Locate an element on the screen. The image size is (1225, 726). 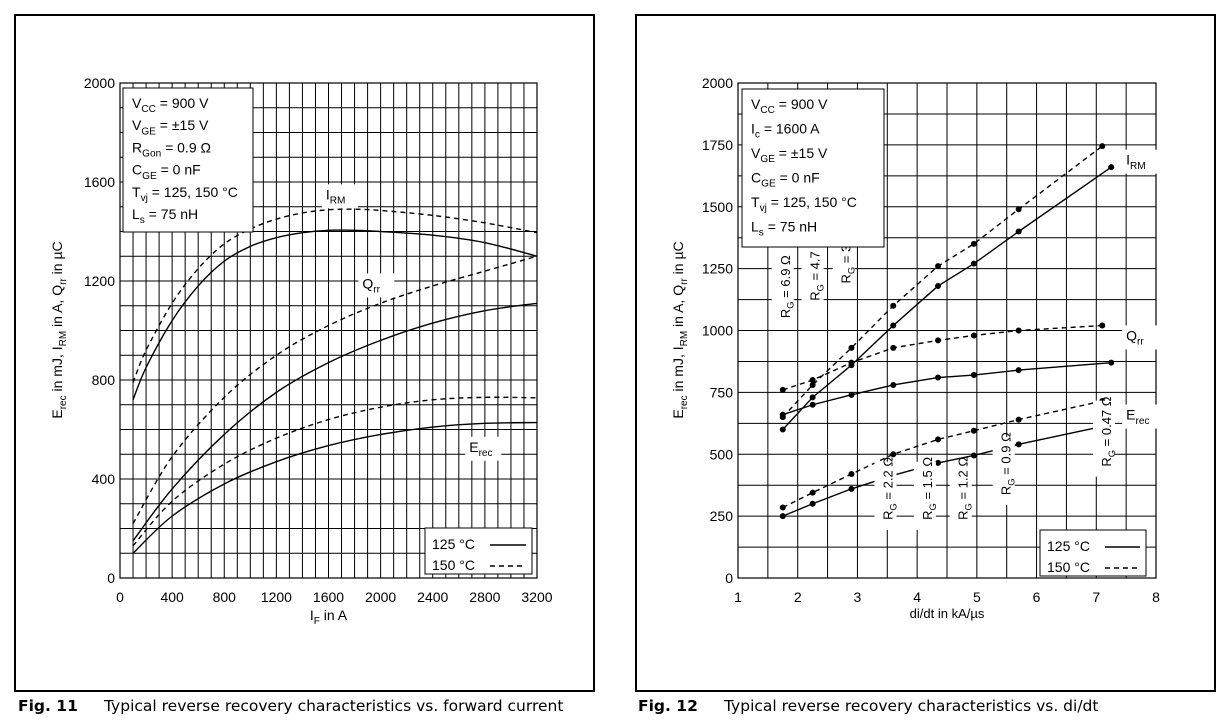
legend-label: 150 °C is located at coordinates (453, 565).